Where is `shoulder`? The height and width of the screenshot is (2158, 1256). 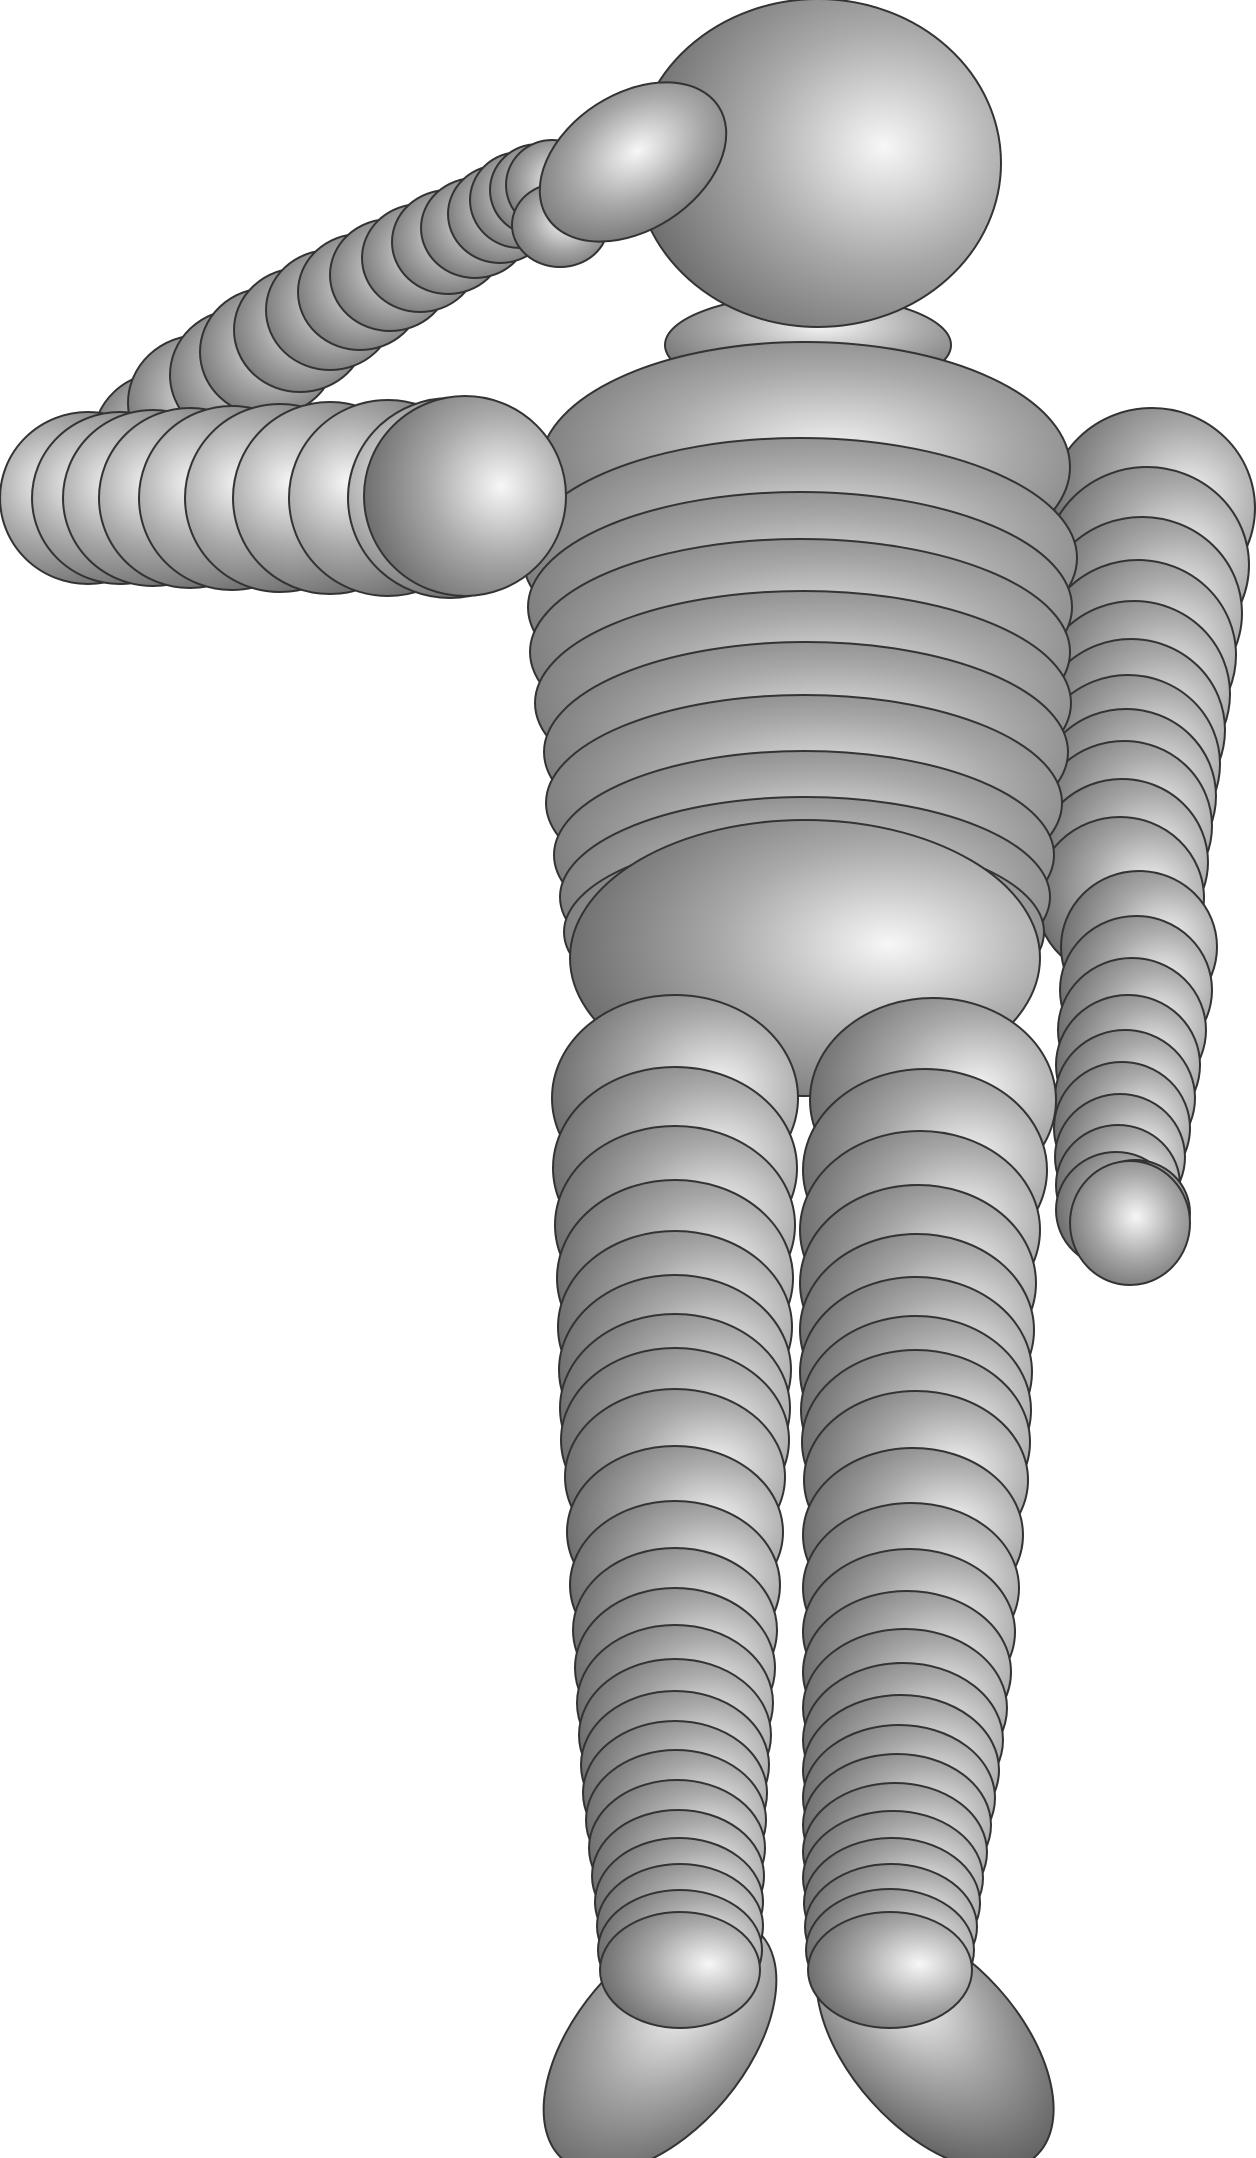 shoulder is located at coordinates (465, 496).